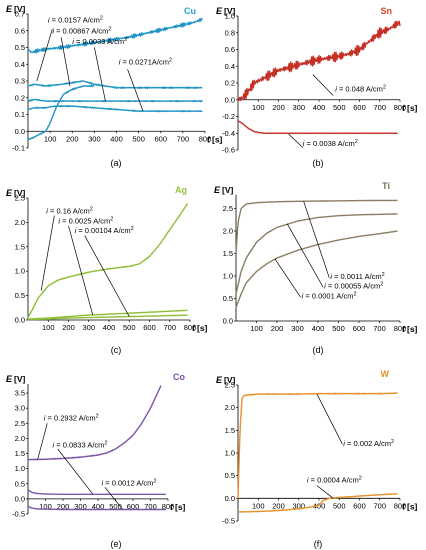 The height and width of the screenshot is (550, 426). Describe the element at coordinates (145, 61) in the screenshot. I see `annotation-label: i = 0.0271A/cm2` at that location.